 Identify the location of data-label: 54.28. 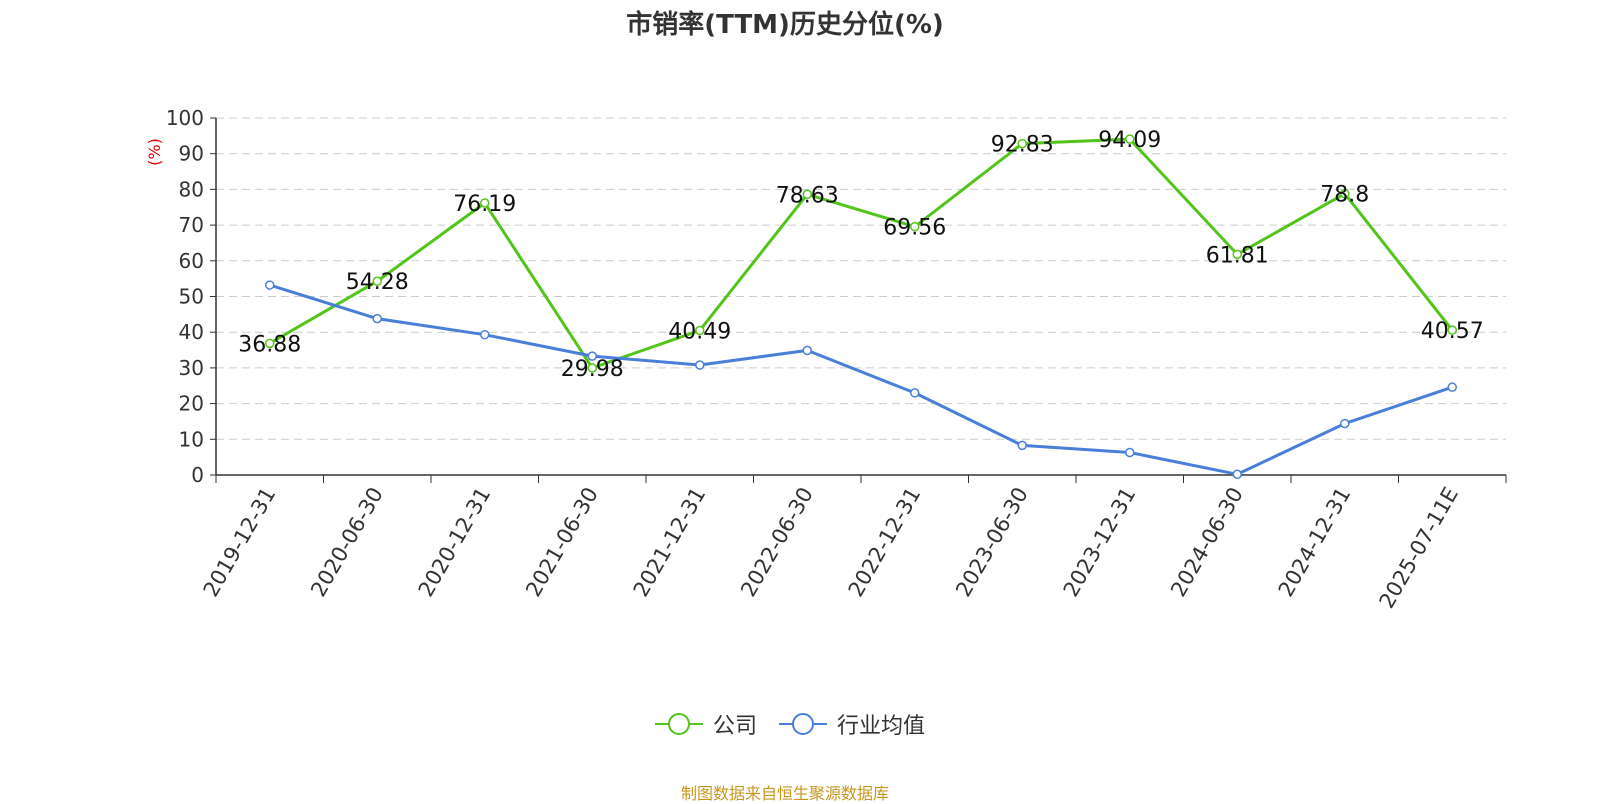
(377, 282).